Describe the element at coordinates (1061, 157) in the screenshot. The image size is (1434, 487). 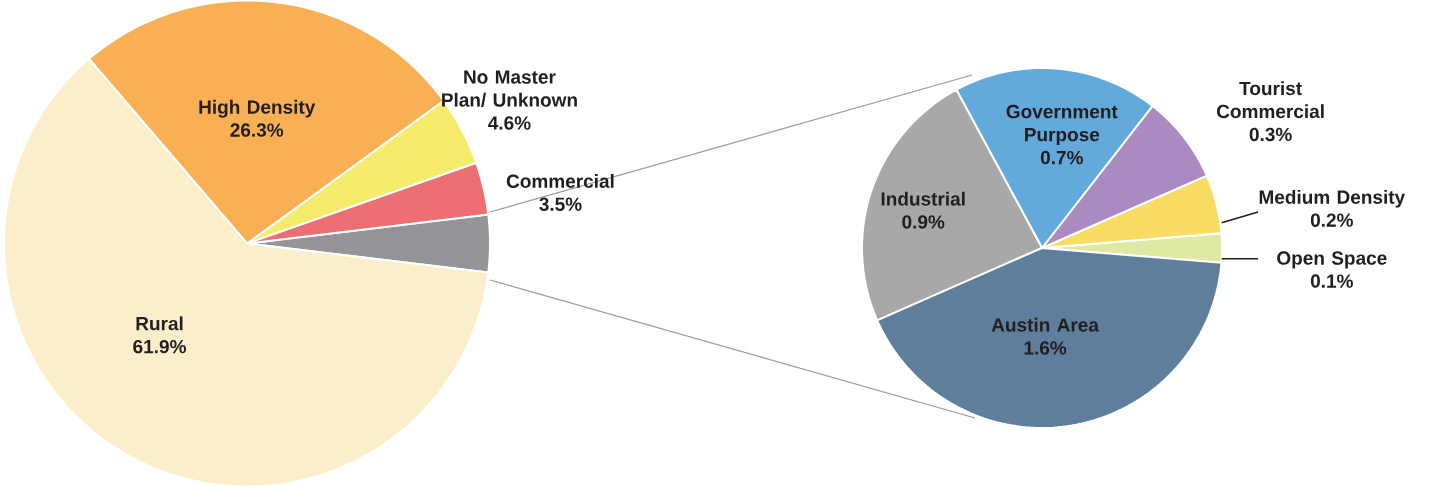
I see `data-label: 0.7%` at that location.